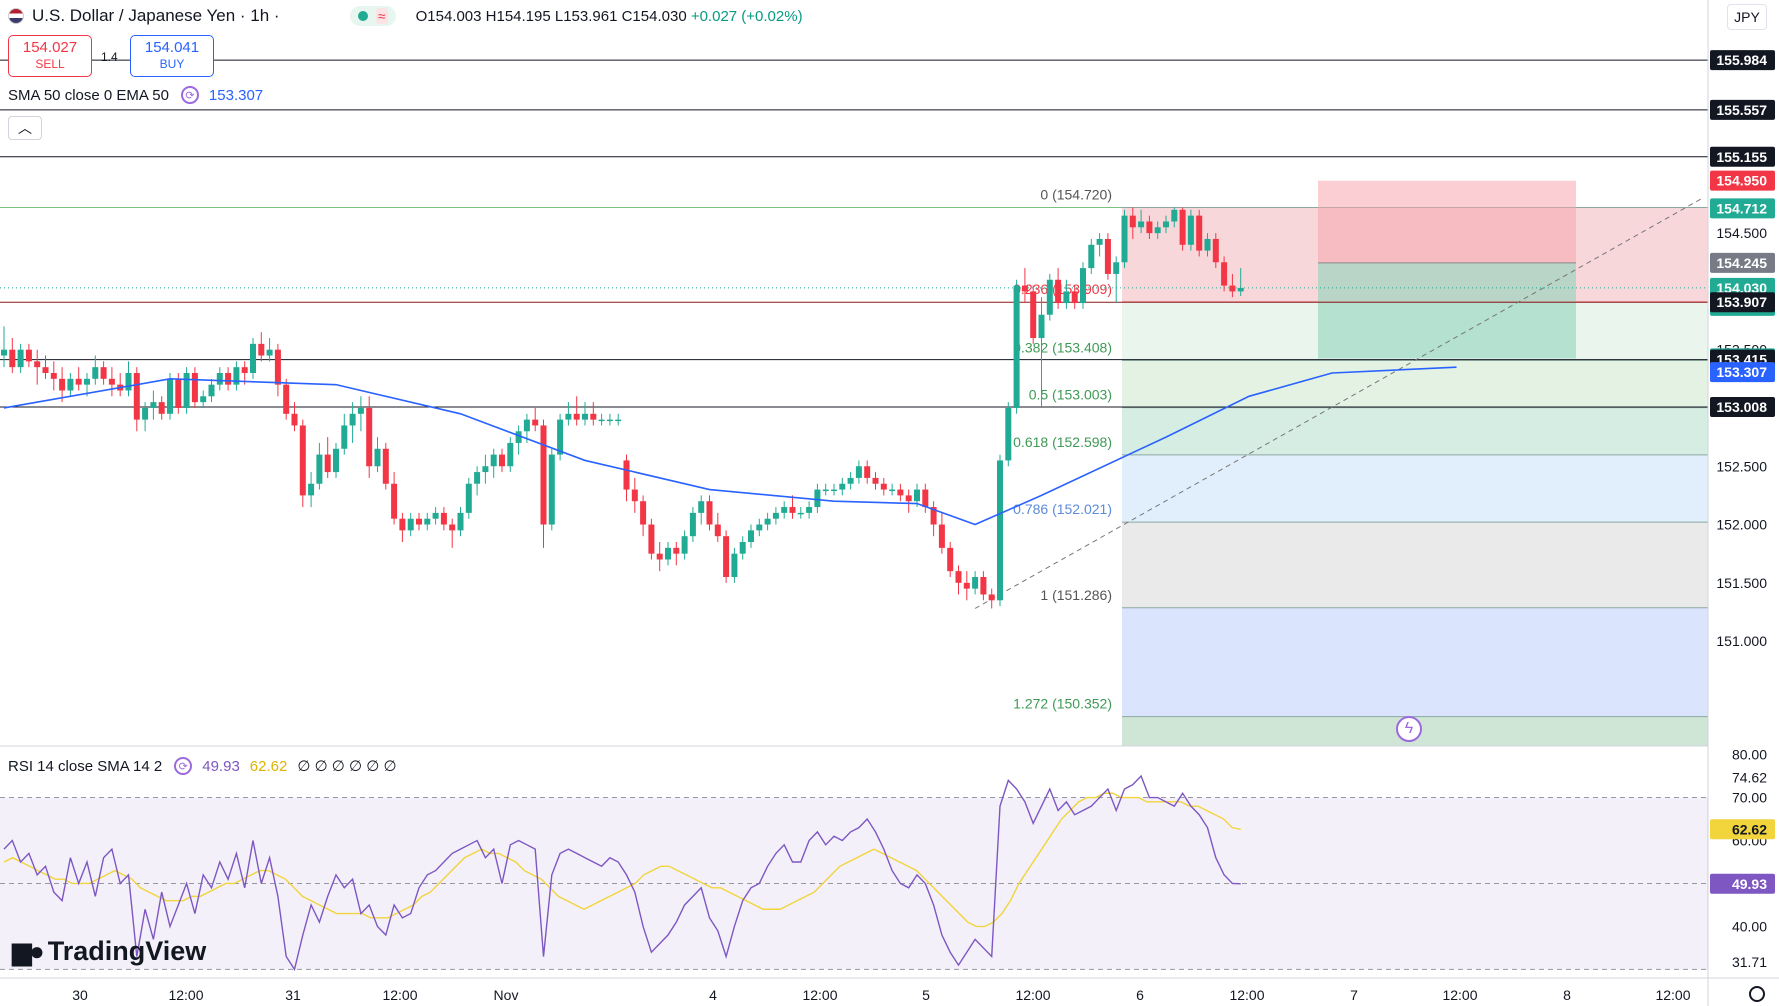 Image resolution: width=1779 pixels, height=1006 pixels. I want to click on fib-level-label: 0.5 (153.003), so click(1070, 395).